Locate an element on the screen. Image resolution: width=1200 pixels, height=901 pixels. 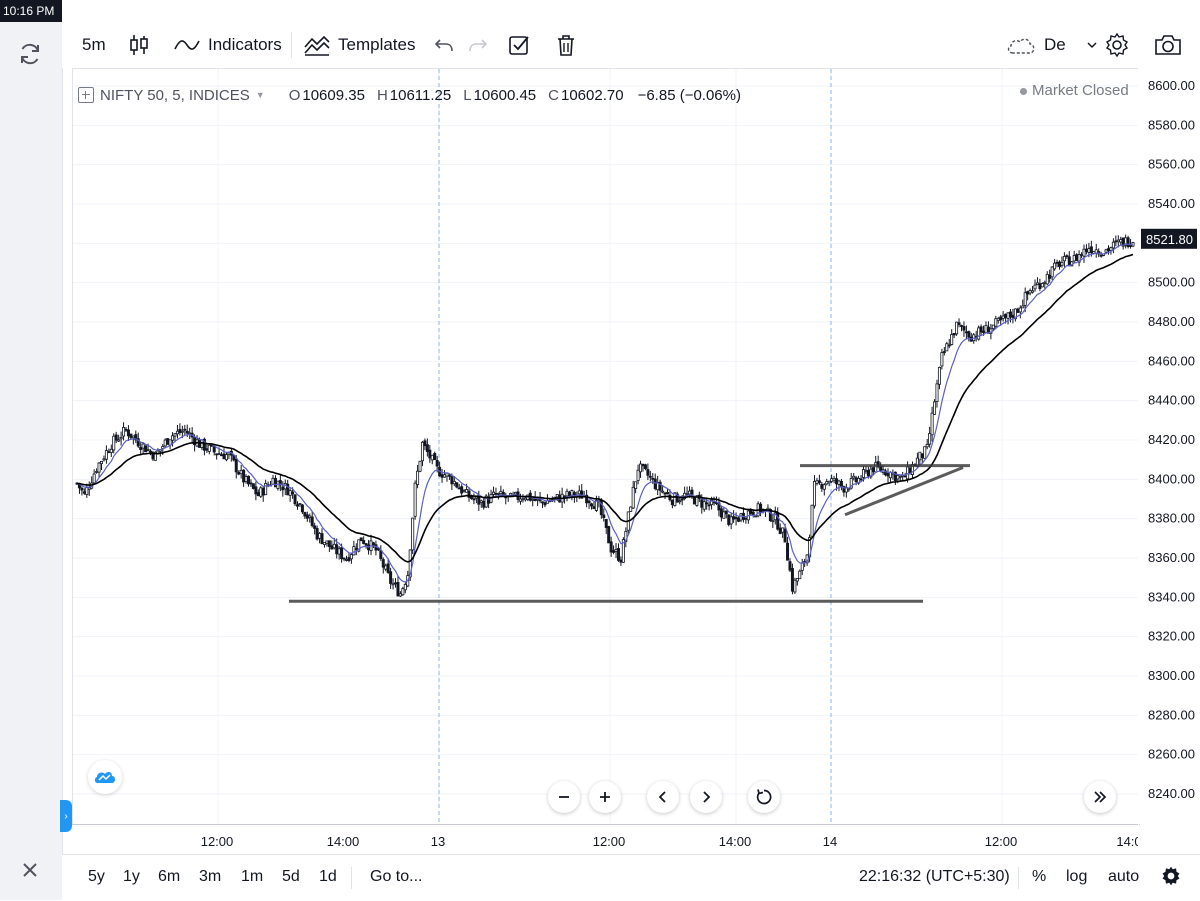
snapshot-button is located at coordinates (1168, 45).